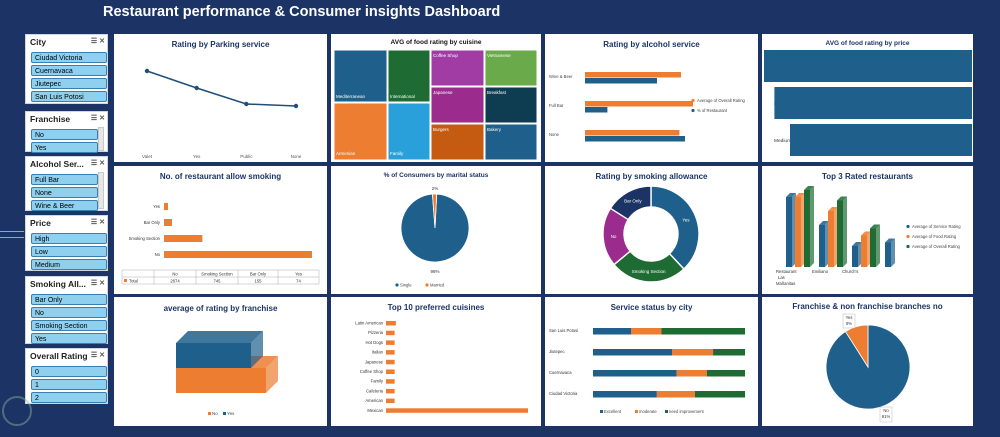 Image resolution: width=1000 pixels, height=437 pixels. Describe the element at coordinates (152, 222) in the screenshot. I see `y-tick-label: Bar Only` at that location.